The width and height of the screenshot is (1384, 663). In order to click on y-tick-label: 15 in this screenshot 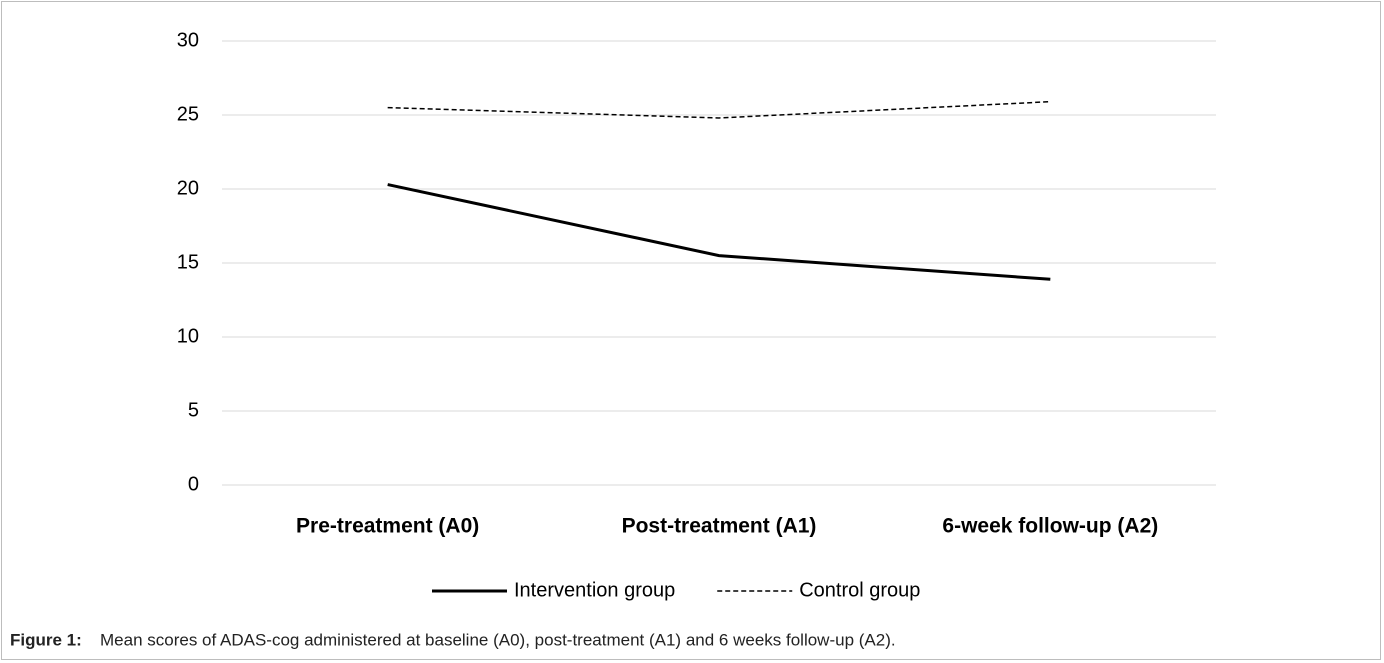, I will do `click(188, 262)`.